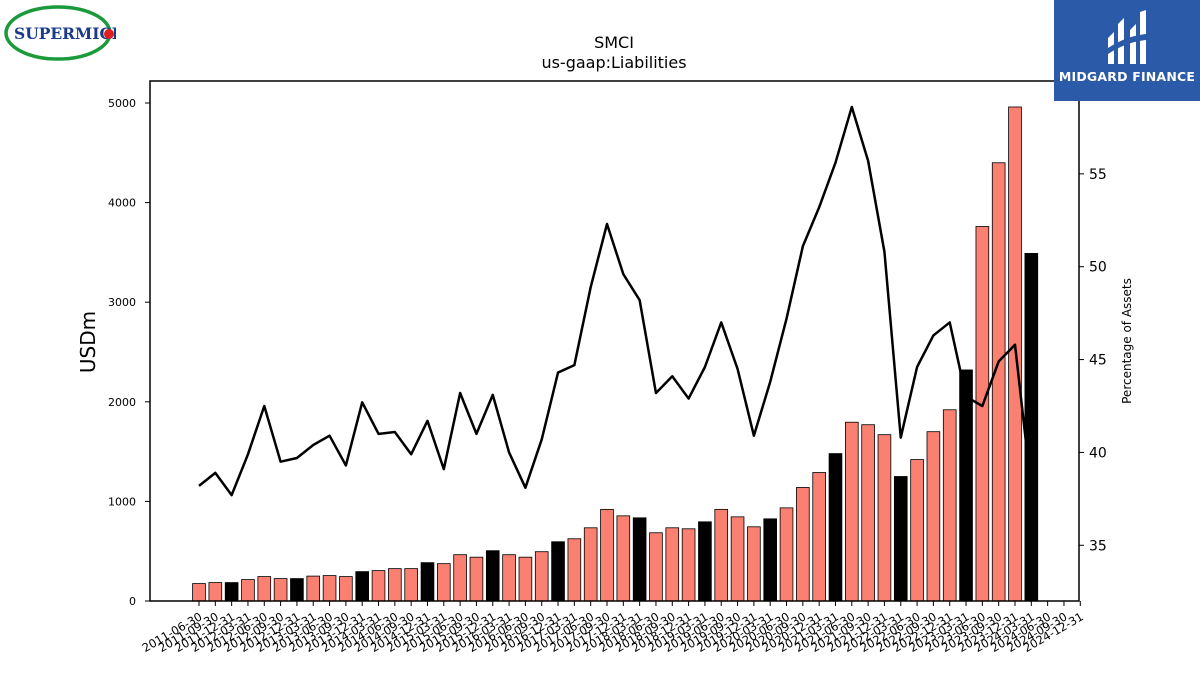 The image size is (1200, 675). What do you see at coordinates (122, 302) in the screenshot?
I see `y-tick-label-3: 3000` at bounding box center [122, 302].